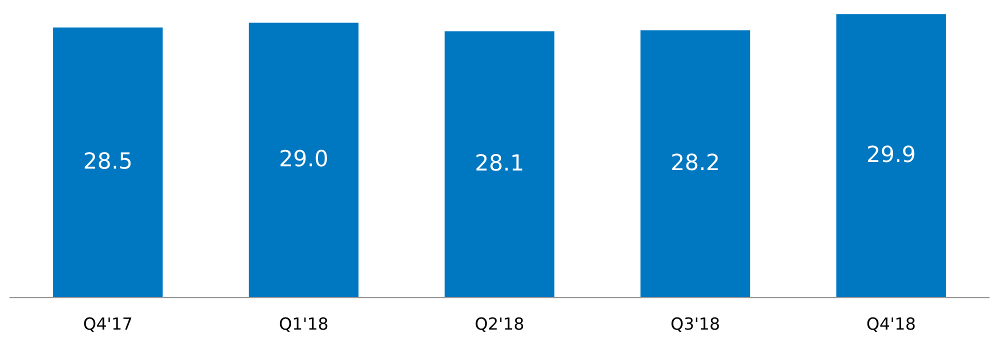 This screenshot has width=999, height=346. Describe the element at coordinates (891, 324) in the screenshot. I see `x-tick-label: Q4'18` at that location.